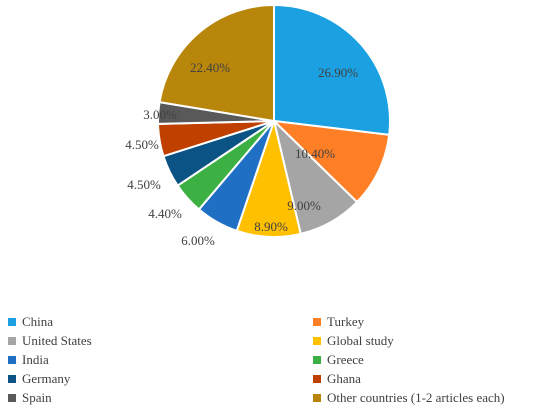 Image resolution: width=550 pixels, height=414 pixels. I want to click on legend-item-ghana: Ghana, so click(337, 379).